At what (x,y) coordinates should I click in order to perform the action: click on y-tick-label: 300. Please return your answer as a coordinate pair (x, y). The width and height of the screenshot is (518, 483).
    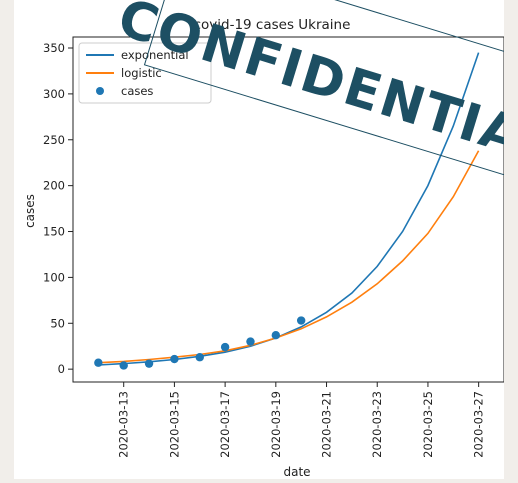
    Looking at the image, I should click on (54, 94).